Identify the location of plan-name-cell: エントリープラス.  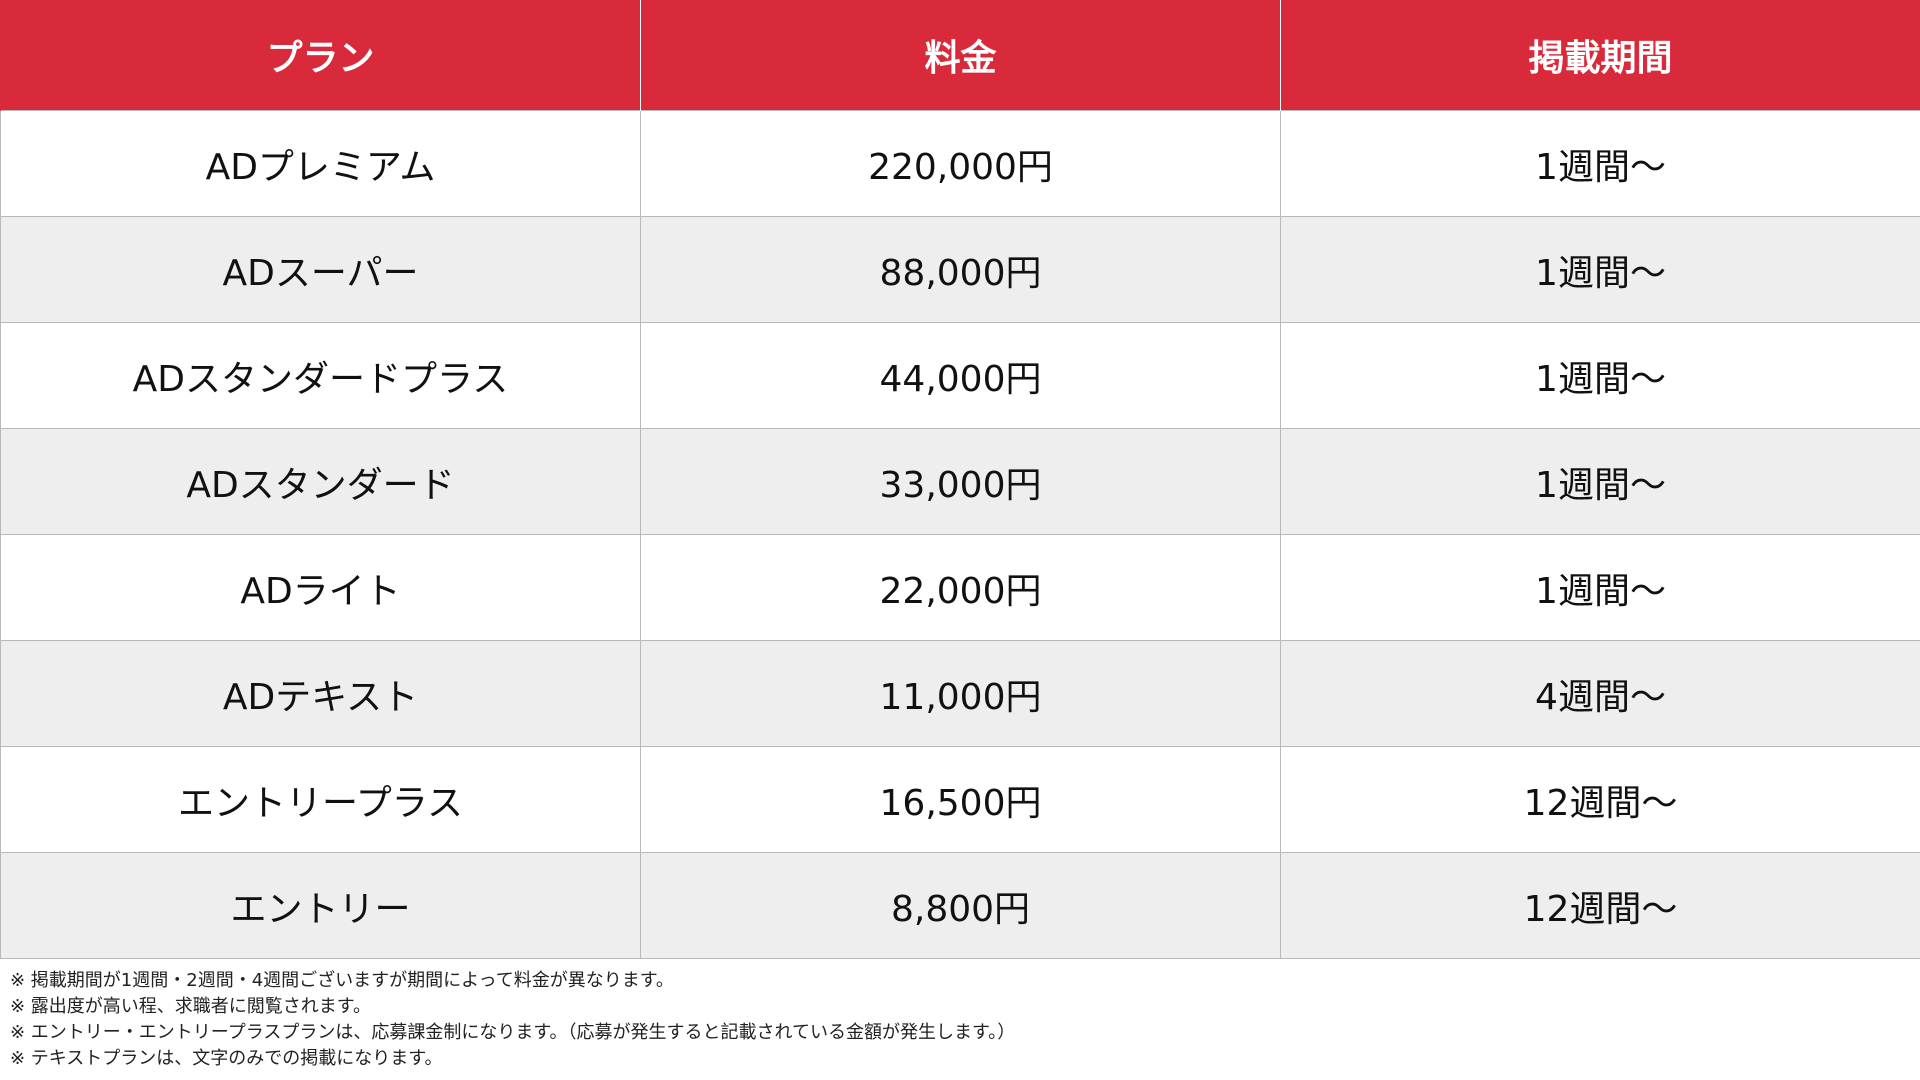
(320, 799).